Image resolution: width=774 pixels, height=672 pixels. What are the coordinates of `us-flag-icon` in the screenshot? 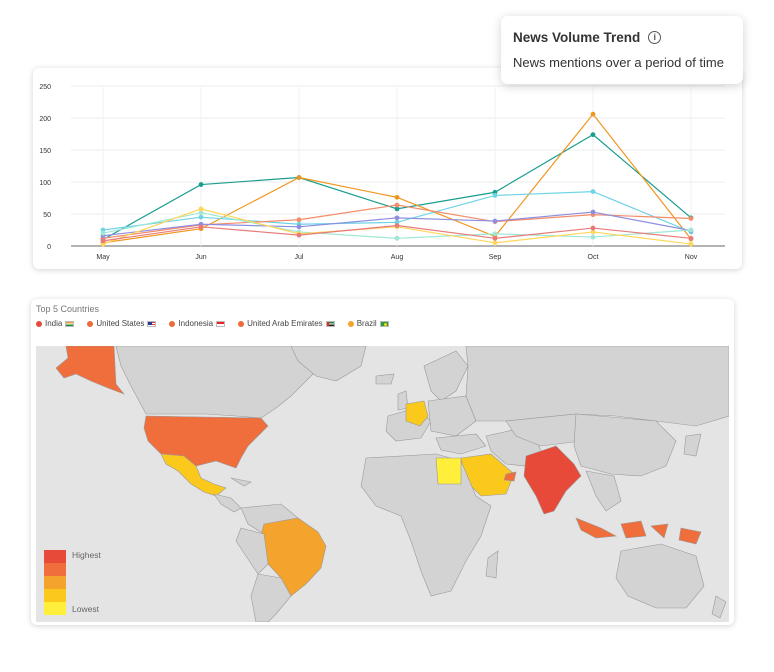 It's located at (152, 323).